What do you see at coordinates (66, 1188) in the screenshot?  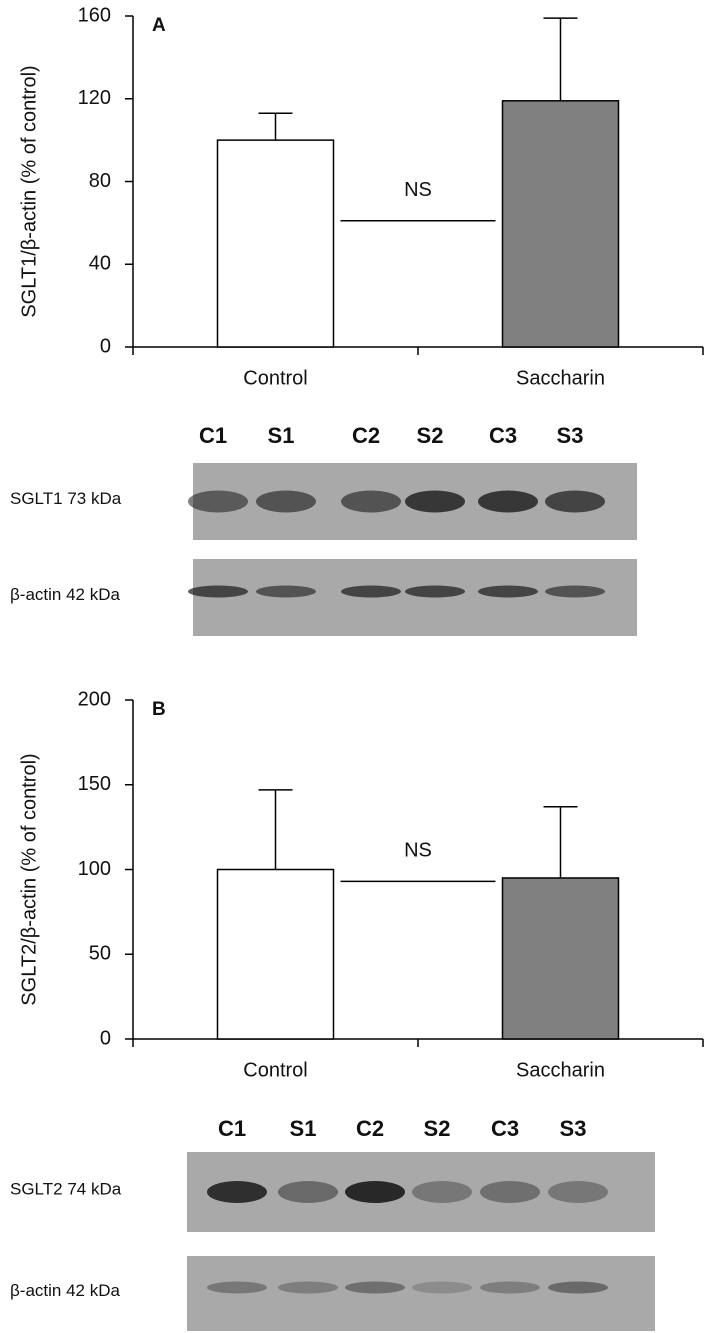 I see `blot-row-label: SGLT2 74 kDa` at bounding box center [66, 1188].